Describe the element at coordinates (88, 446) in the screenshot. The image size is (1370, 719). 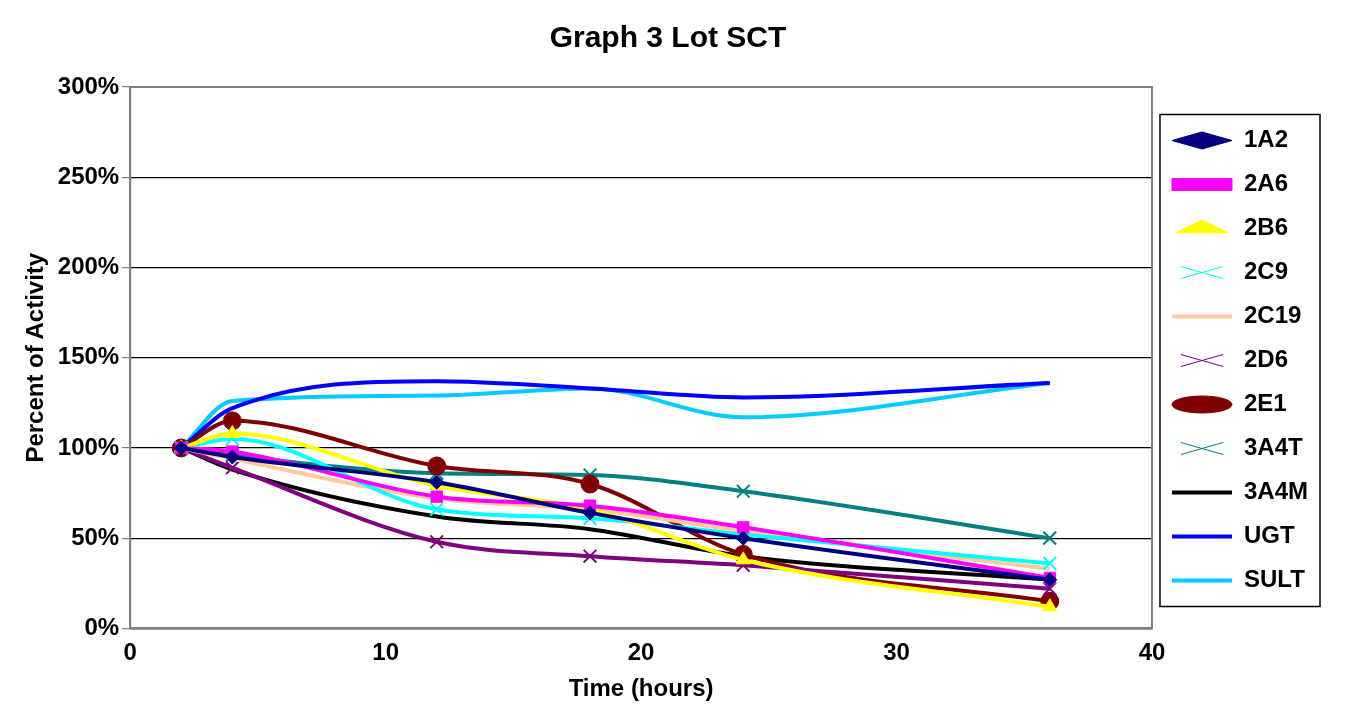
I see `y-tick-label: 100%` at that location.